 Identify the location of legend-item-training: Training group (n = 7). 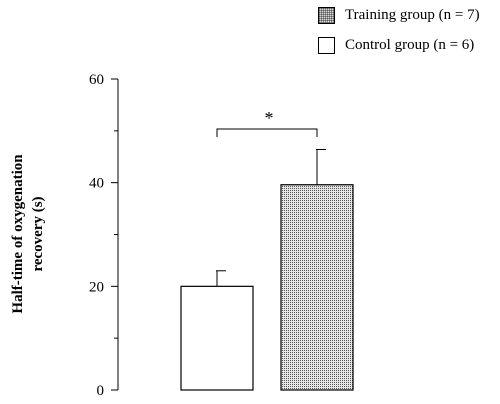
(399, 15).